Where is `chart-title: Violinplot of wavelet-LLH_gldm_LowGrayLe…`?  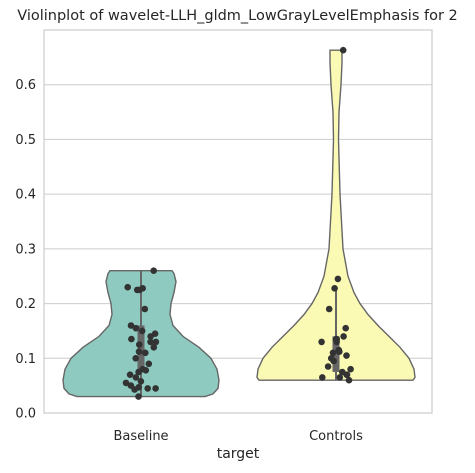 chart-title: Violinplot of wavelet-LLH_gldm_LowGrayLe… is located at coordinates (237, 16).